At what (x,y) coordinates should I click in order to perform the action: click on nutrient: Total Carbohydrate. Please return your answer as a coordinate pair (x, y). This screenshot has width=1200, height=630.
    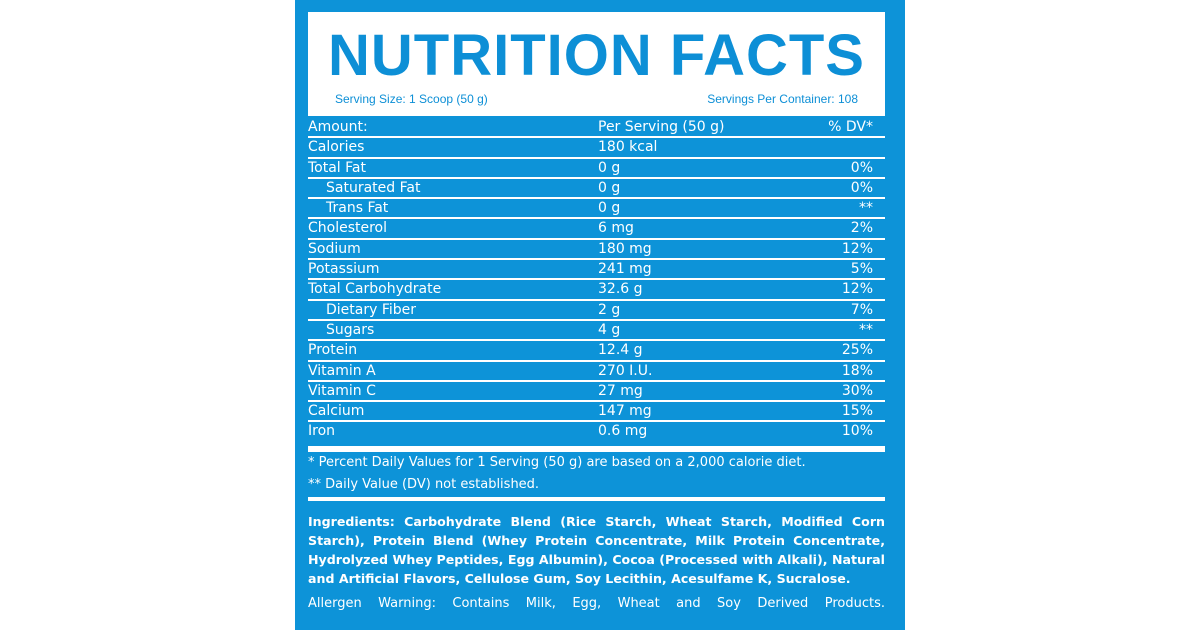
    Looking at the image, I should click on (375, 289).